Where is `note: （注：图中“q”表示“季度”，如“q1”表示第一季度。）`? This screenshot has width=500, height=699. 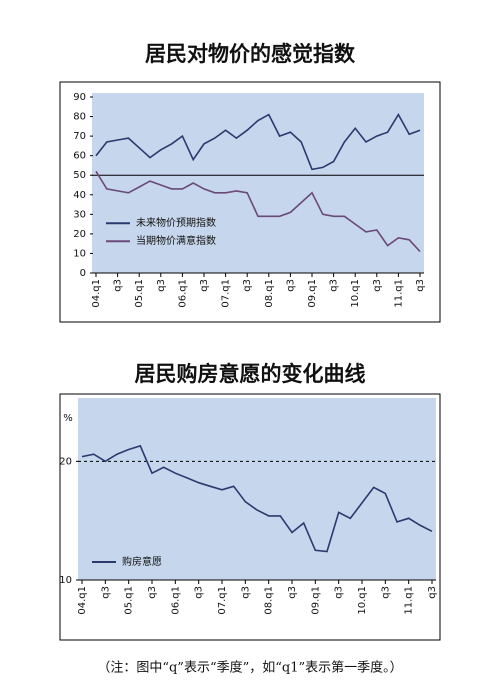
note: （注：图中“q”表示“季度”，如“q1”表示第一季度。） is located at coordinates (249, 668).